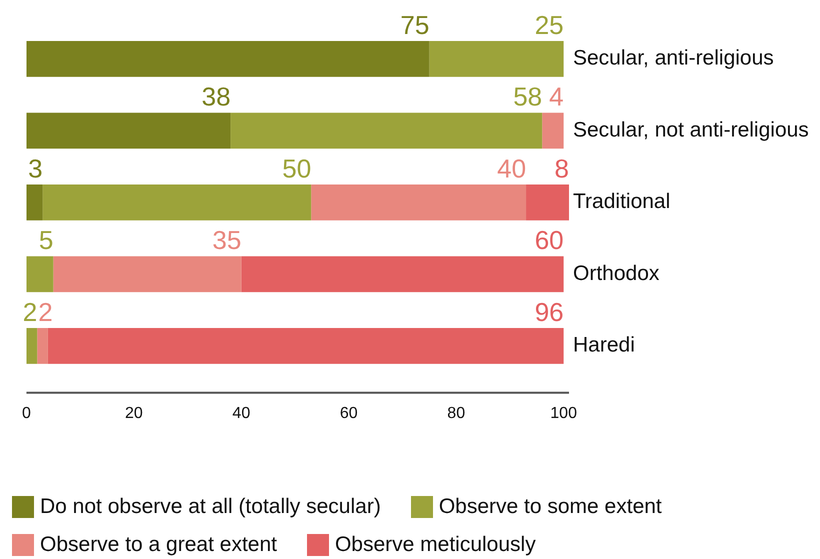  I want to click on data-label: 8, so click(562, 168).